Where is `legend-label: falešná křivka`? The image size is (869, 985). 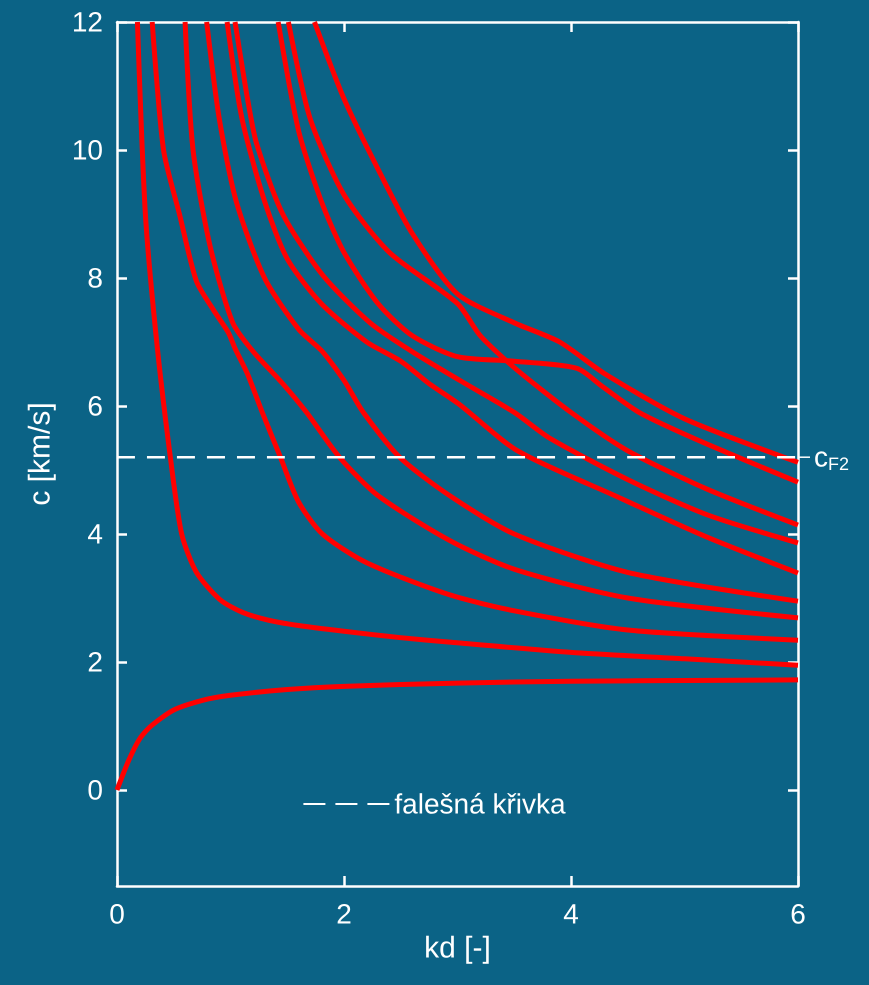 legend-label: falešná křivka is located at coordinates (480, 804).